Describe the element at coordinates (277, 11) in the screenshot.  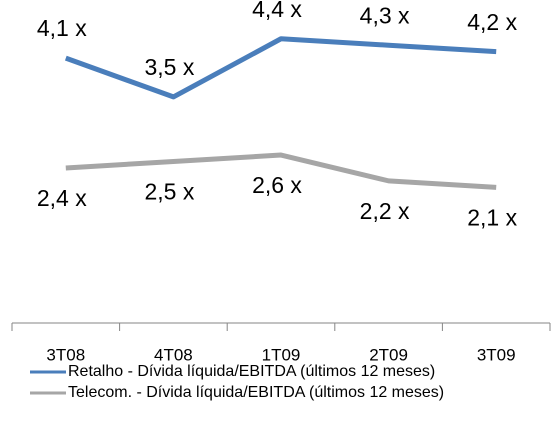
I see `data-label: 4,4 x` at that location.